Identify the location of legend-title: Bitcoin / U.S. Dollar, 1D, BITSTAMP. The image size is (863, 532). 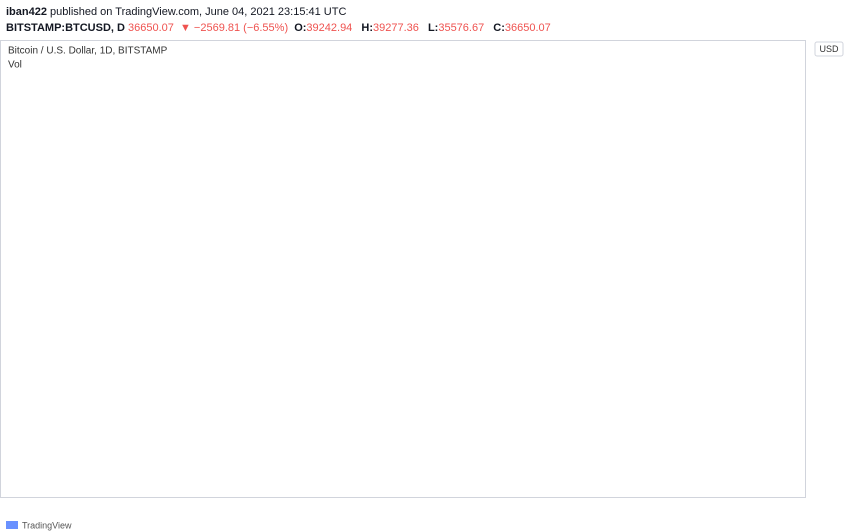
(88, 51).